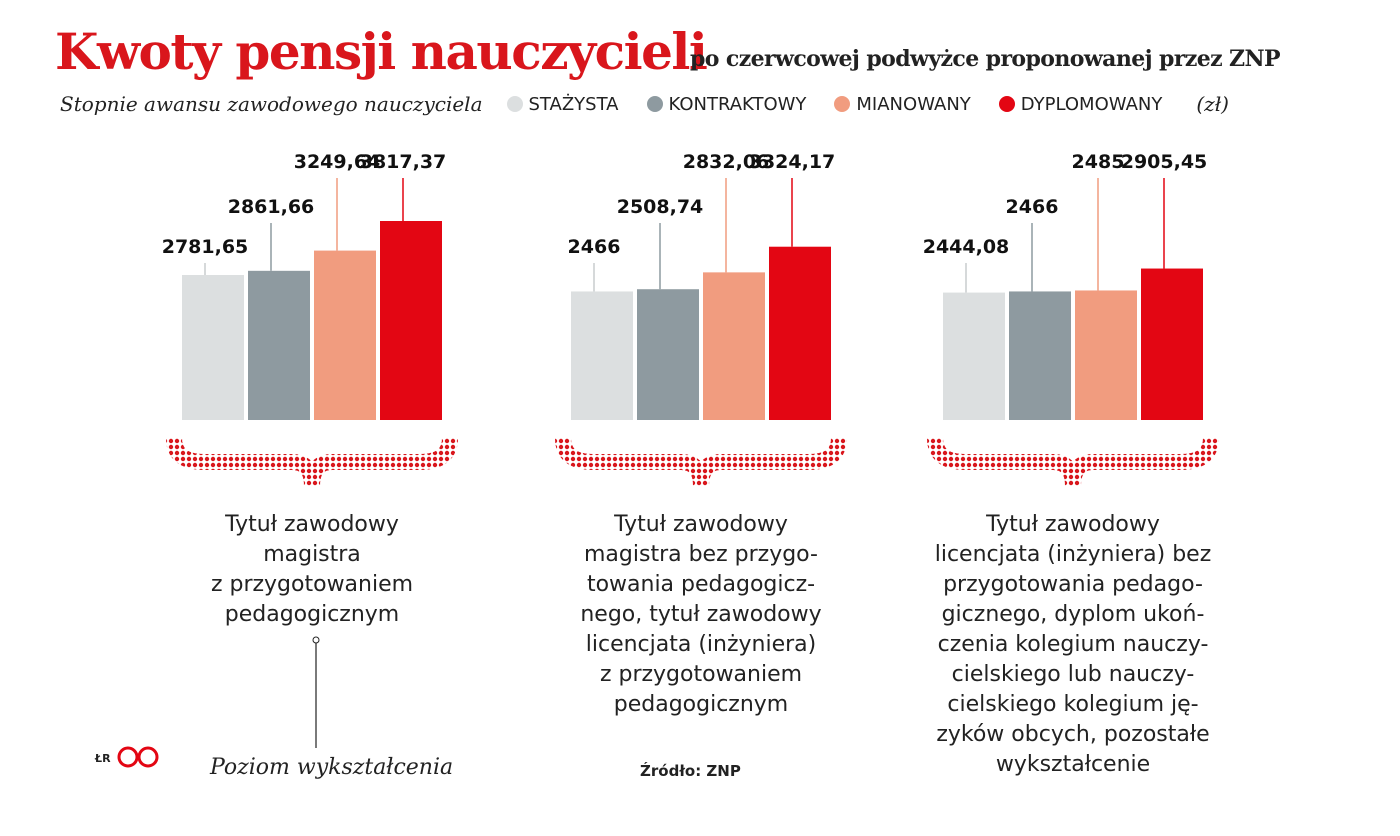 The width and height of the screenshot is (1400, 836). I want to click on value-label: 2508,74, so click(660, 207).